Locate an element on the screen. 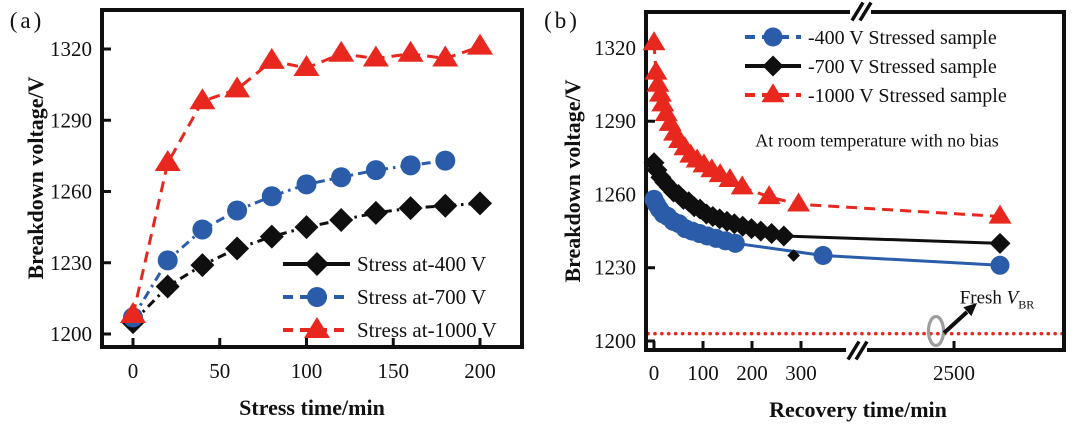  fresh-vbr-annotation: Fresh VBR is located at coordinates (997, 300).